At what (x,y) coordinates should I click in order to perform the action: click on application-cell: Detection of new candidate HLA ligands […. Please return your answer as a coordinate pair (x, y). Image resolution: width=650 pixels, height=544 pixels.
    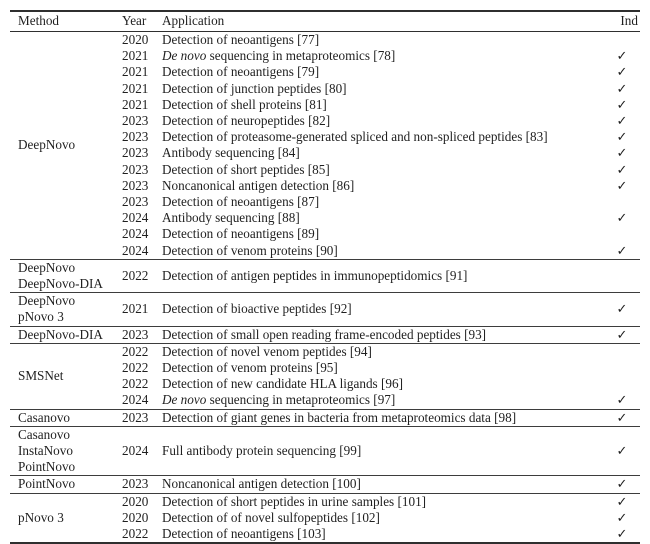
    Looking at the image, I should click on (282, 384).